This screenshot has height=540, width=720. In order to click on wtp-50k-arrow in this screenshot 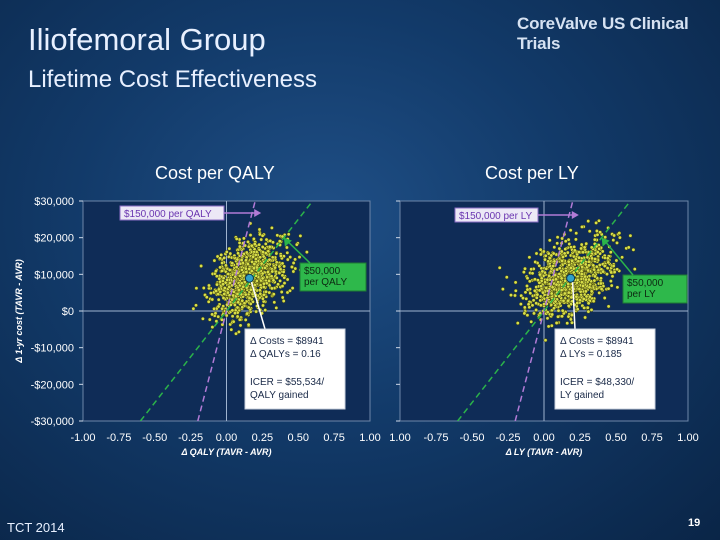, I will do `click(619, 258)`.